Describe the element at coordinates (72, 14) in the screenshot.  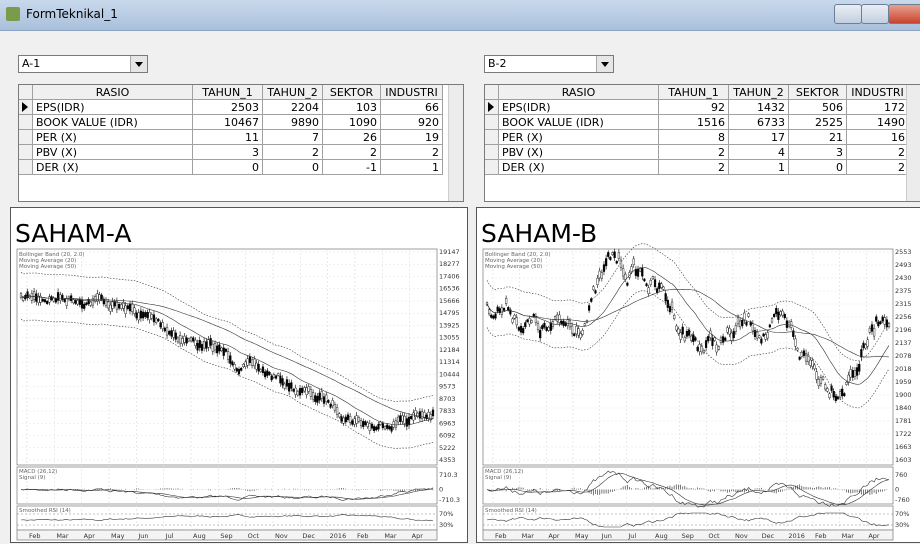
I see `window-title: FormTeknikal_1` at that location.